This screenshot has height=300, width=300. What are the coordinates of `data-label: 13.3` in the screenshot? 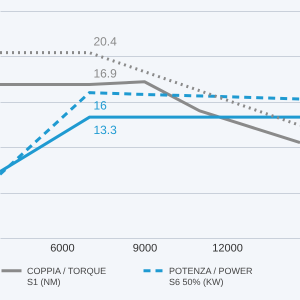 It's located at (105, 130).